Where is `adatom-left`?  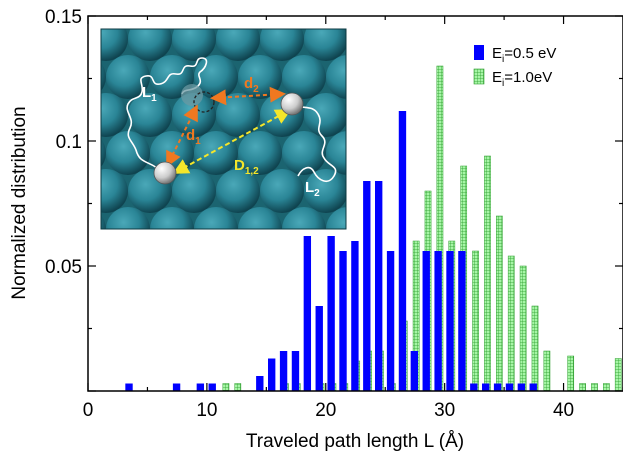
adatom-left is located at coordinates (165, 173).